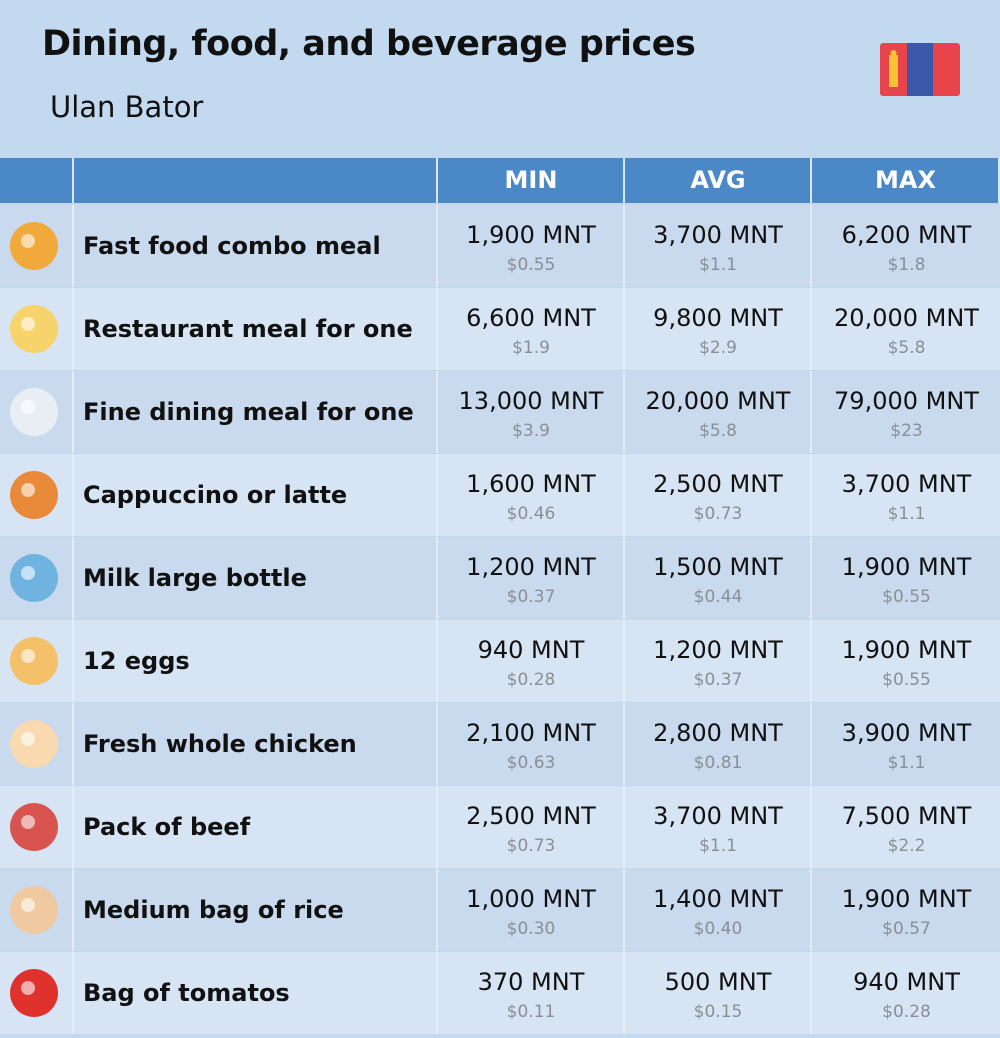 This screenshot has width=1000, height=1038. I want to click on price-cell: 1,500 MNT $0.44, so click(719, 578).